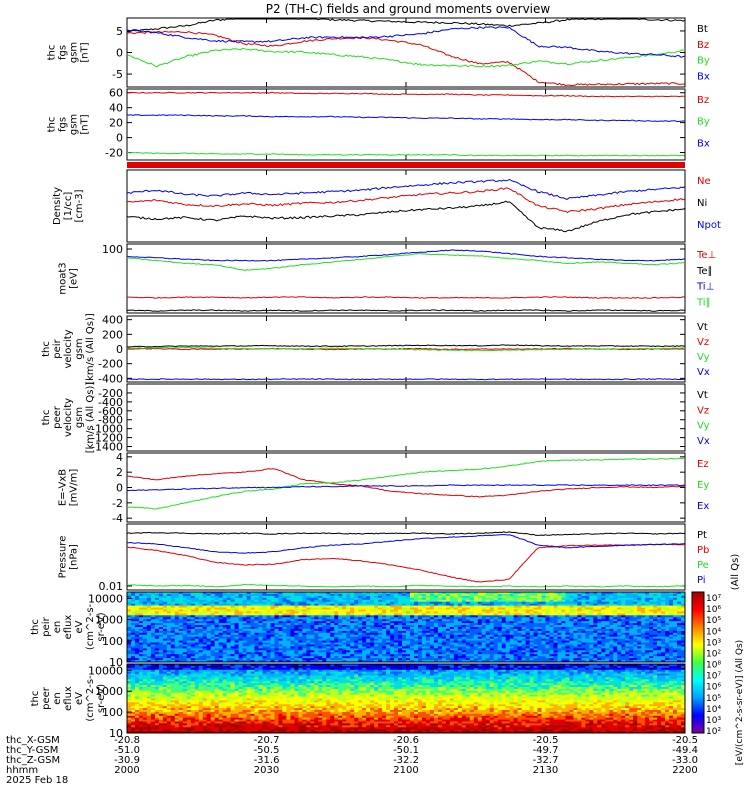 The width and height of the screenshot is (750, 804). I want to click on y-tick-label: -2, so click(117, 503).